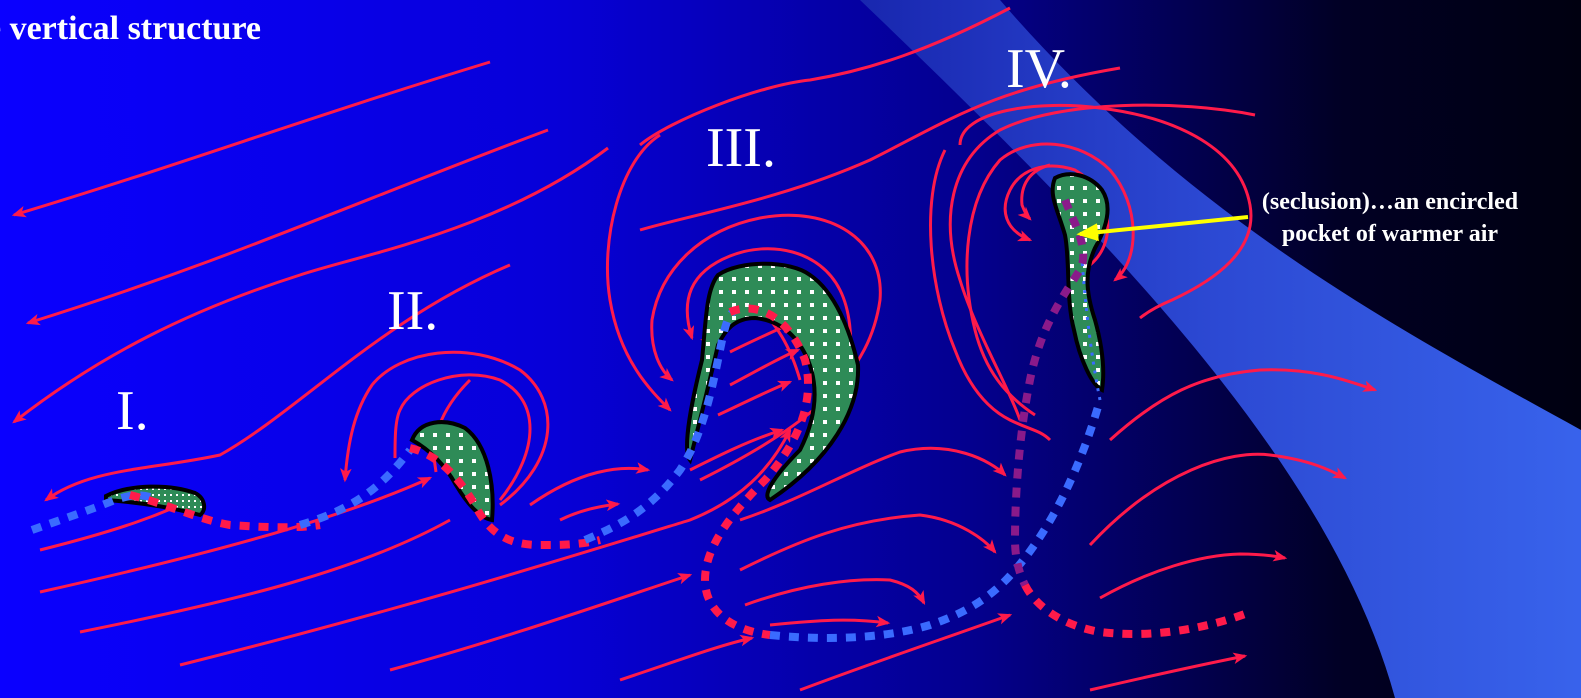  I want to click on stage-label-4: IV., so click(1039, 69).